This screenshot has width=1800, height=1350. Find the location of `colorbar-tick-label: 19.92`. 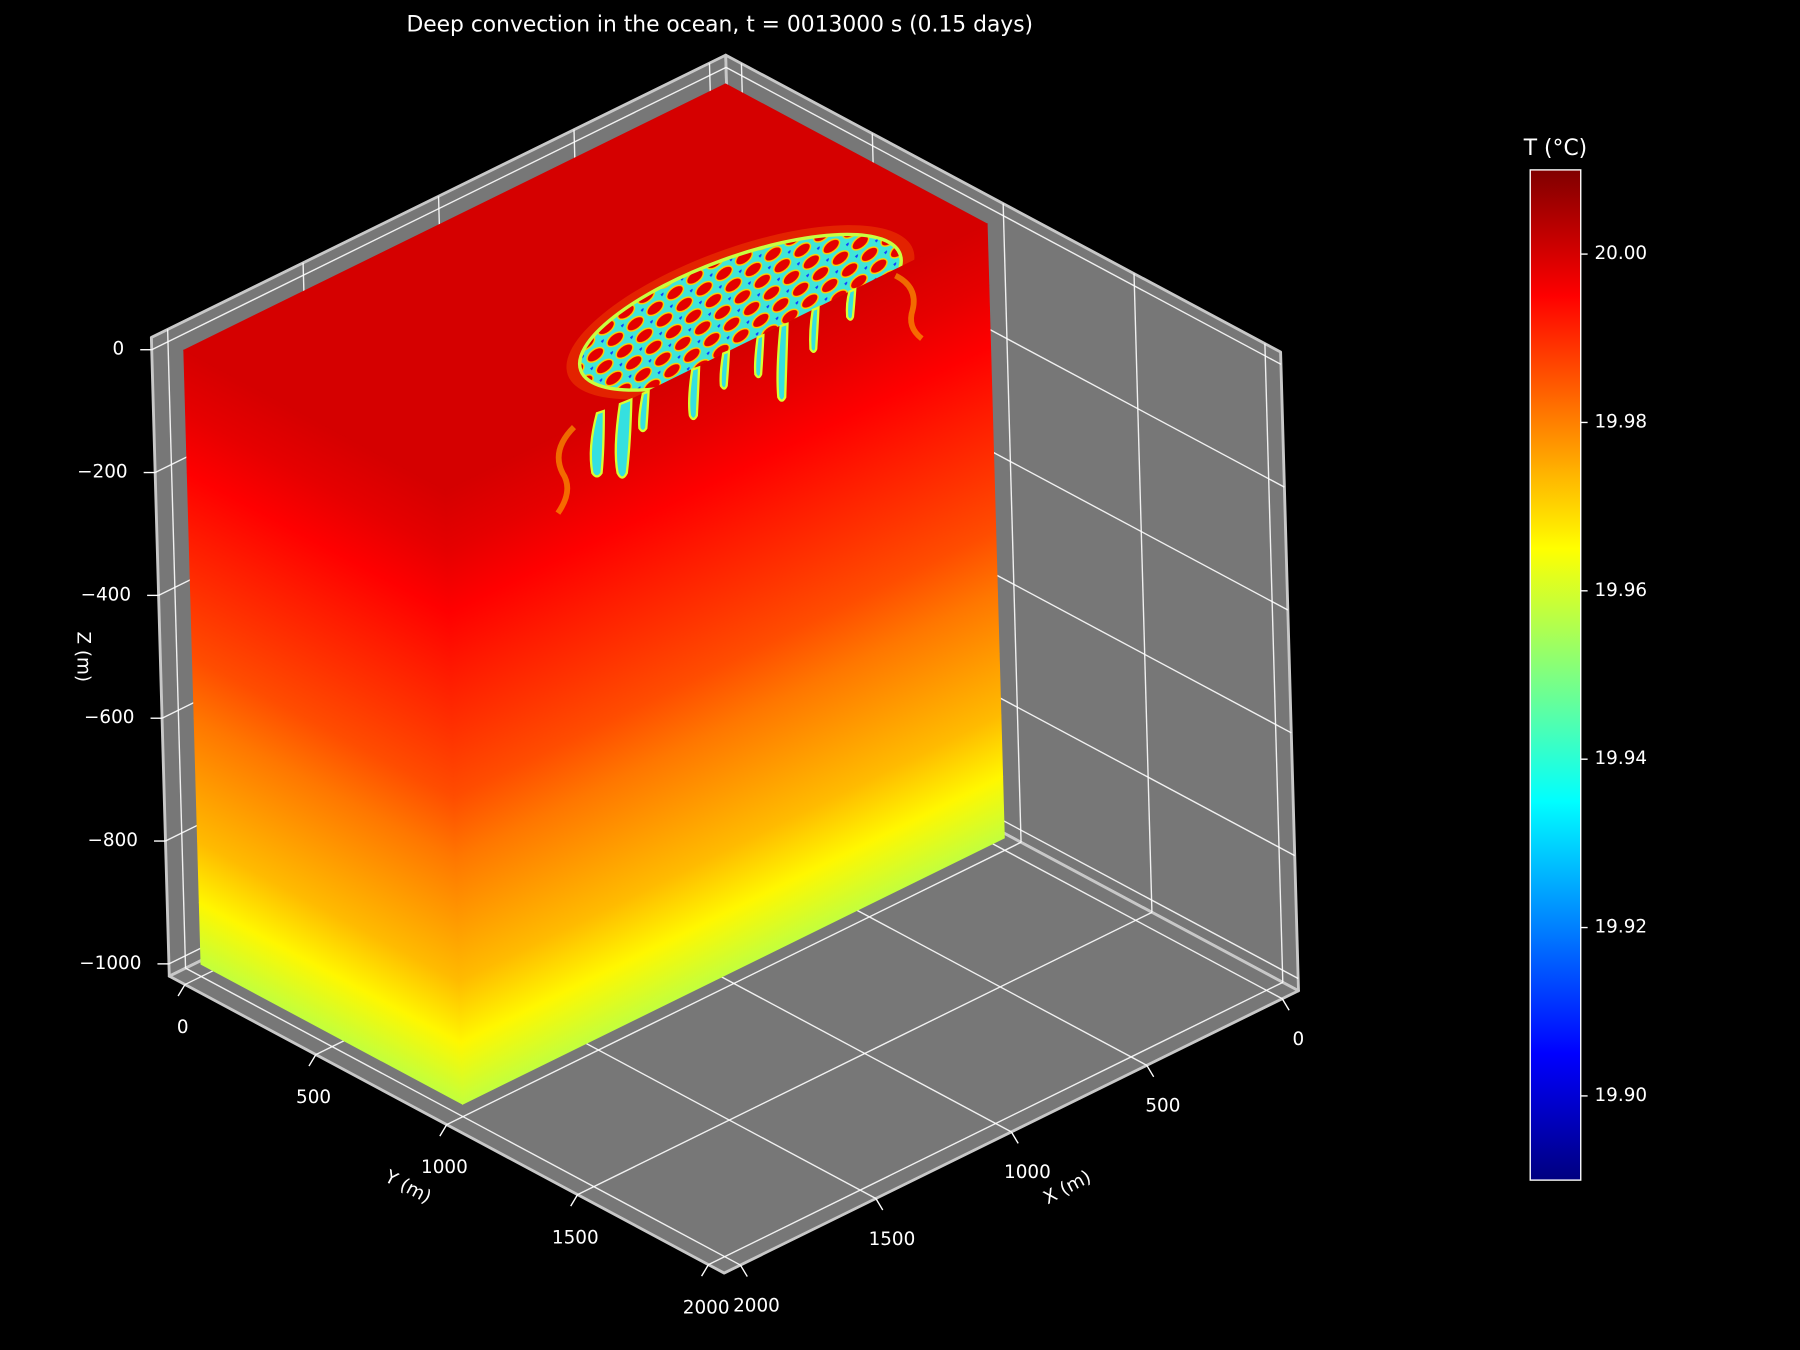

colorbar-tick-label: 19.92 is located at coordinates (1621, 927).